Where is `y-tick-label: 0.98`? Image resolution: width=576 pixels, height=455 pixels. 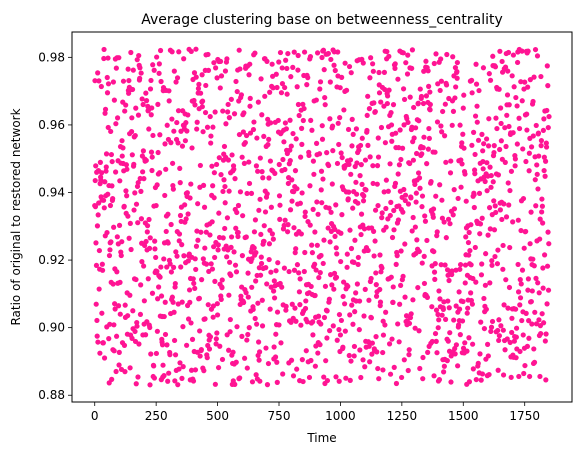 y-tick-label: 0.98 is located at coordinates (51, 57).